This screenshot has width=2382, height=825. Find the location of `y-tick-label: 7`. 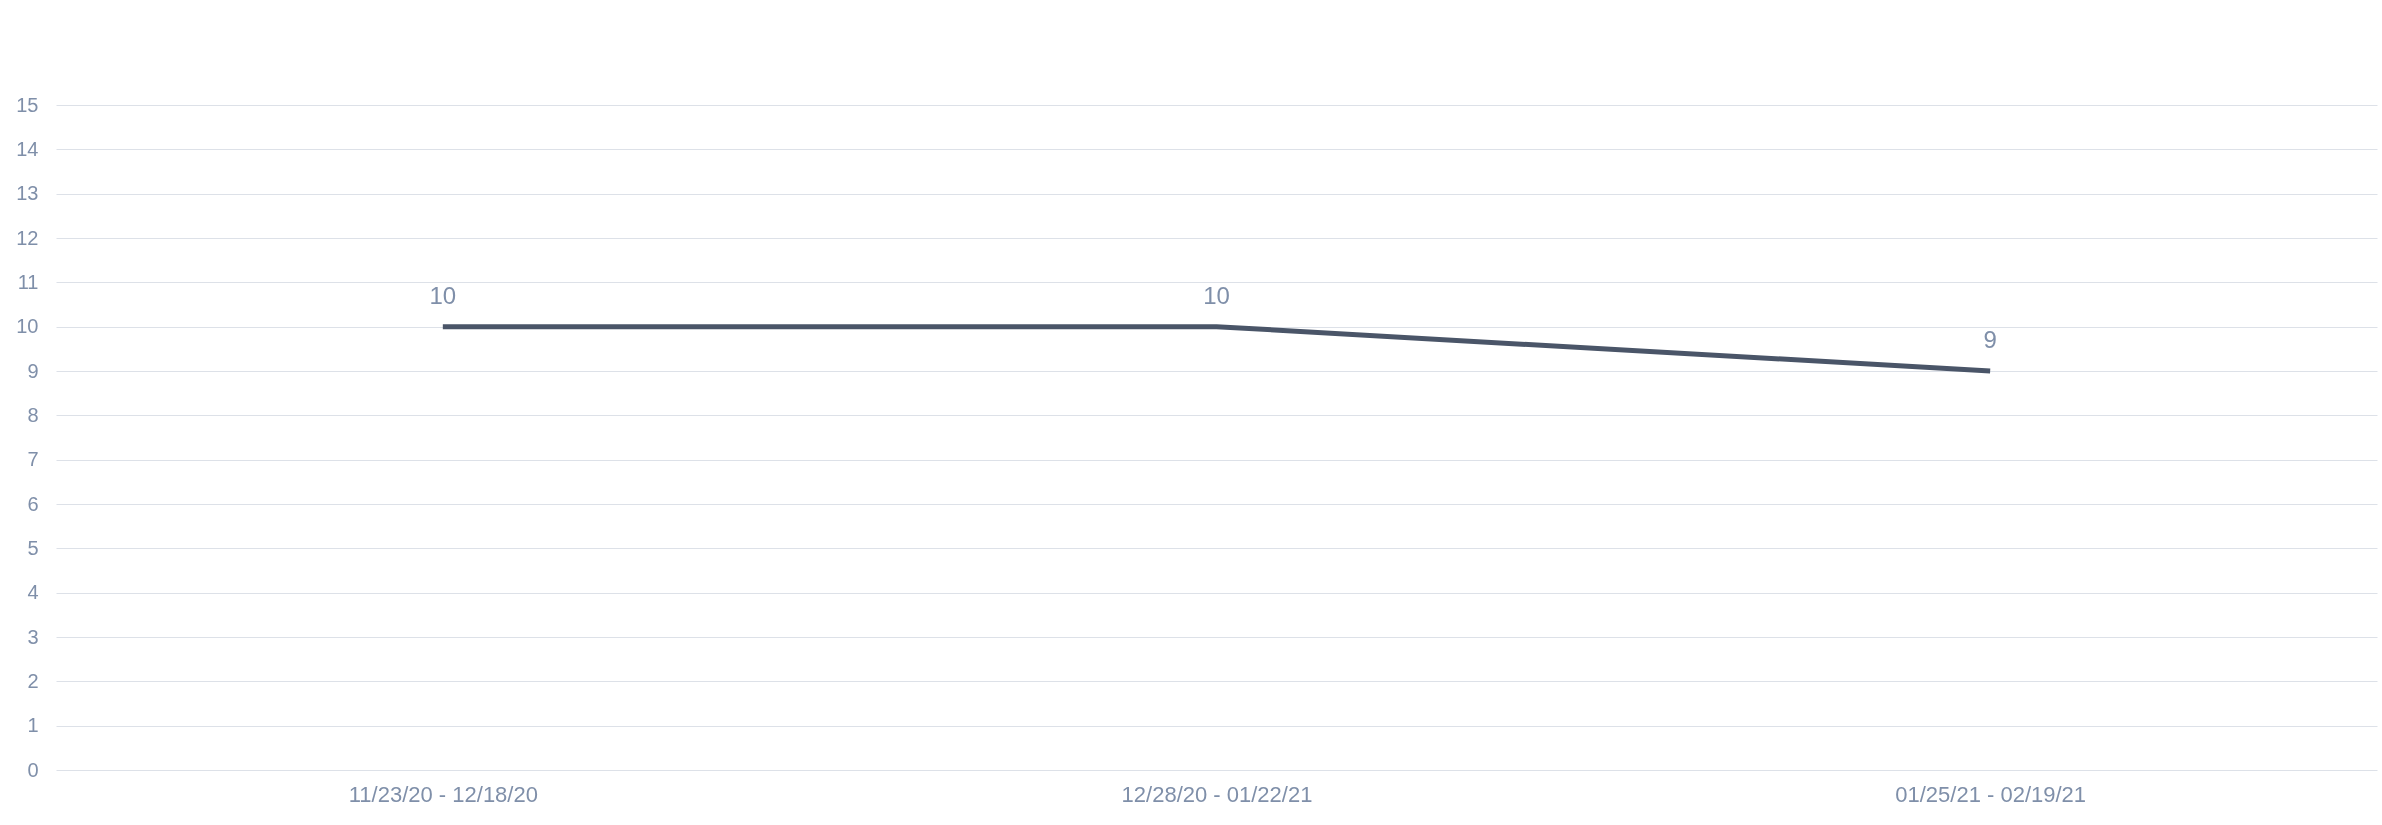

y-tick-label: 7 is located at coordinates (33, 459).